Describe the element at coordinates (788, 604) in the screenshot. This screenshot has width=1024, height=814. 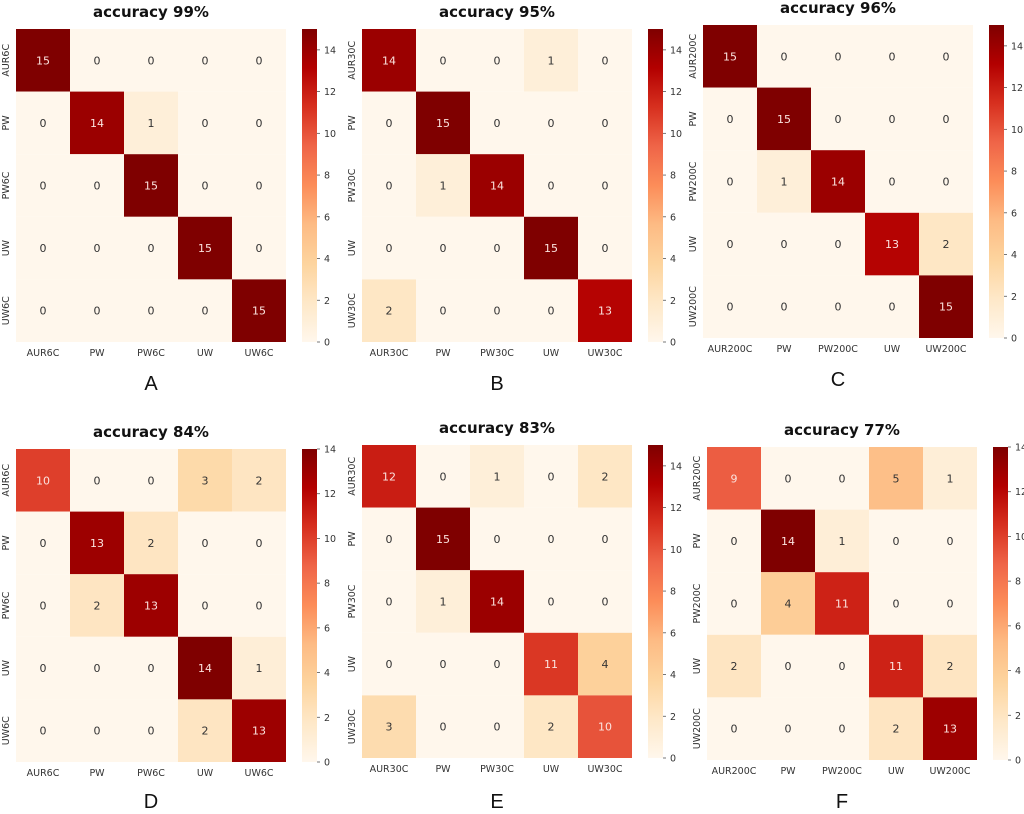
I see `cell-value-label: 4` at that location.